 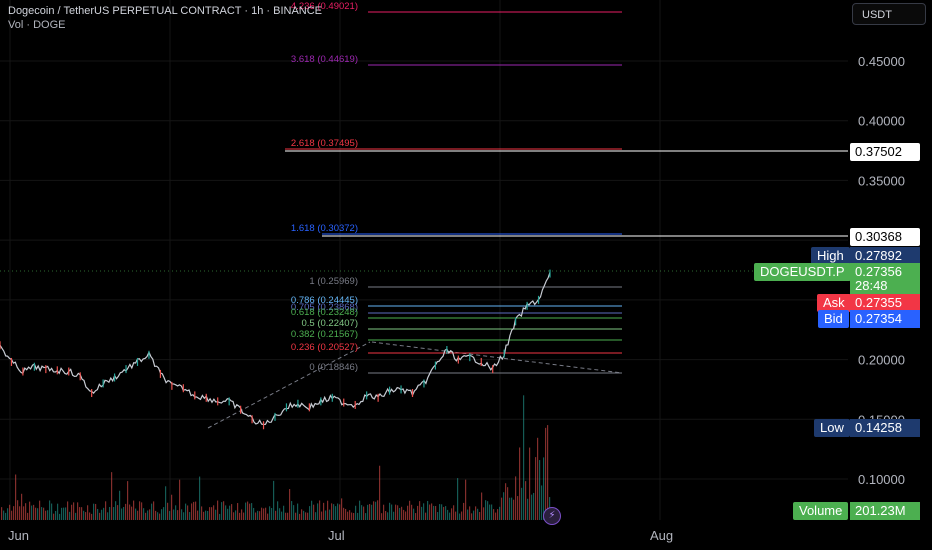 I want to click on price-tag-level-2: 0.30368, so click(x=885, y=237).